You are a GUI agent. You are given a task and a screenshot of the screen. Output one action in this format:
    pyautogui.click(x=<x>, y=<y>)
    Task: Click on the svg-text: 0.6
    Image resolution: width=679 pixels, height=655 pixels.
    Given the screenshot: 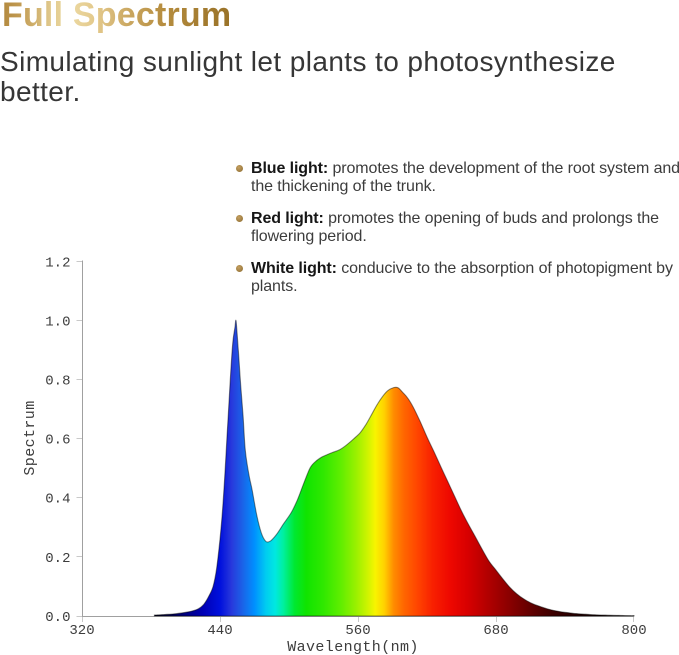 What is the action you would take?
    pyautogui.click(x=57, y=441)
    